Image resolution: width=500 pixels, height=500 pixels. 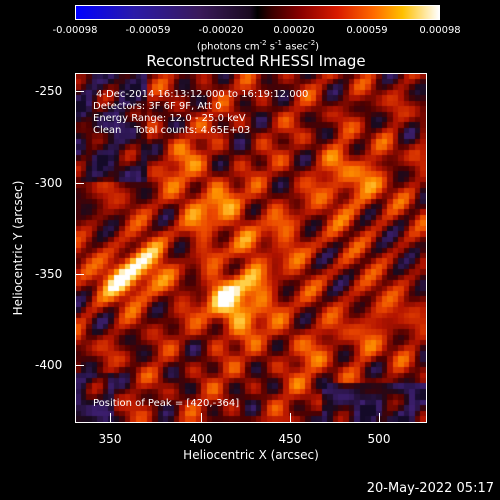 I want to click on y-axis-label: Heliocentric Y (arcsec), so click(x=18, y=248).